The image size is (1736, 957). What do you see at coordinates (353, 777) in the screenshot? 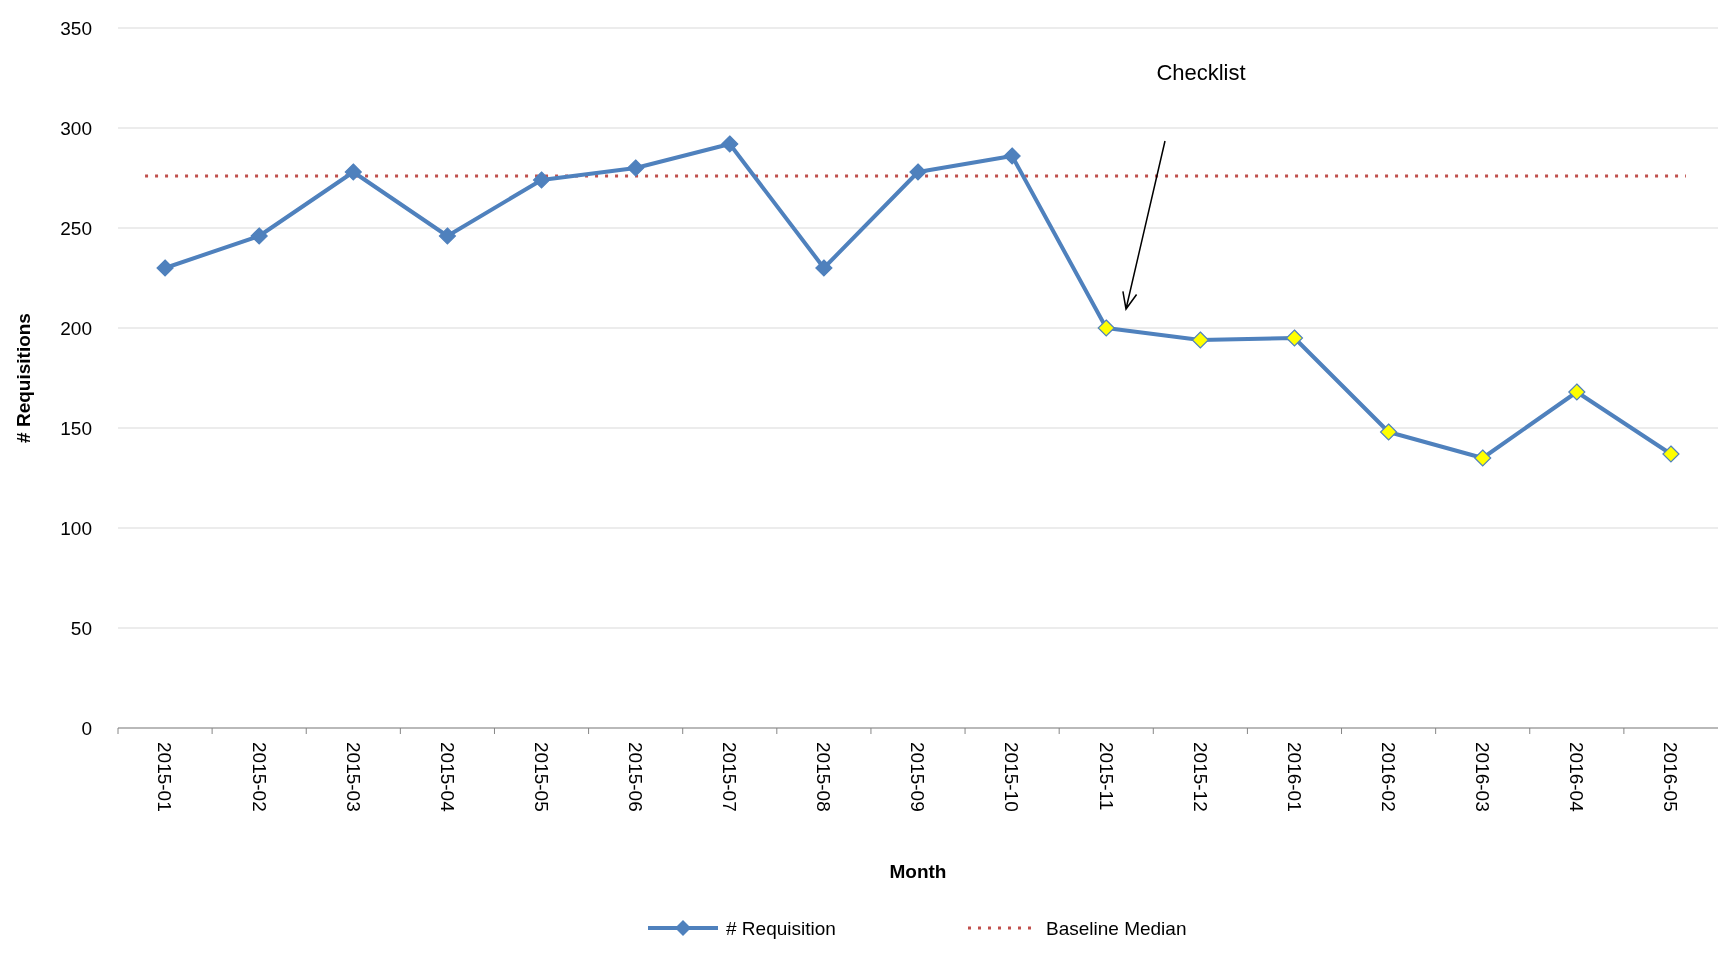
I see `x-tick-label: 2015-03` at bounding box center [353, 777].